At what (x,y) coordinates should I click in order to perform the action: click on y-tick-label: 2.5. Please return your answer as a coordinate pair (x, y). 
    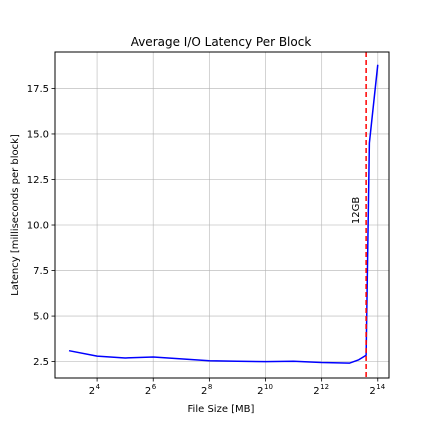
    Looking at the image, I should click on (41, 362).